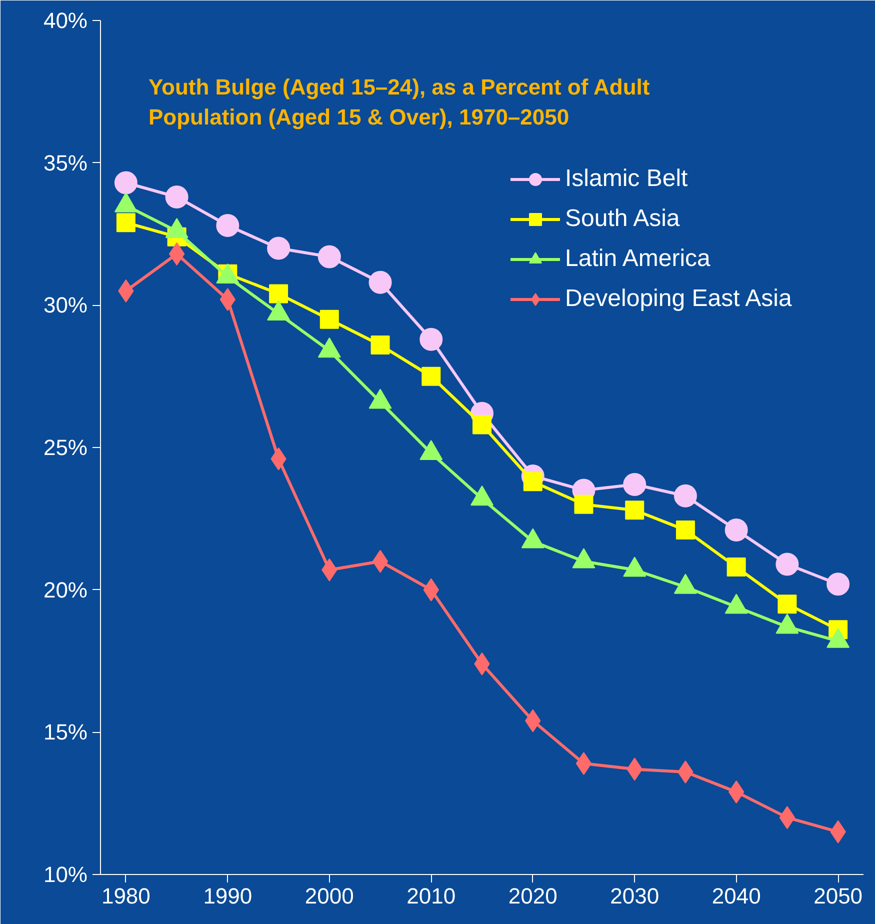 This screenshot has width=875, height=924. Describe the element at coordinates (622, 219) in the screenshot. I see `legend-label: South Asia` at that location.